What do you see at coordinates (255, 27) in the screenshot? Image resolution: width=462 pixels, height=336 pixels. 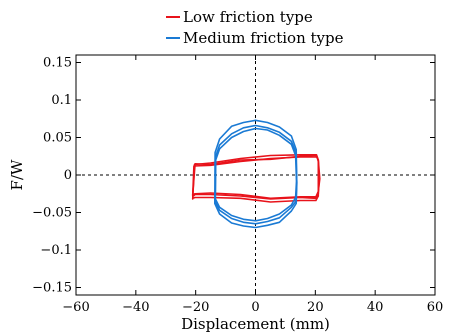 I see `legend: Low friction type Medium friction type` at bounding box center [255, 27].